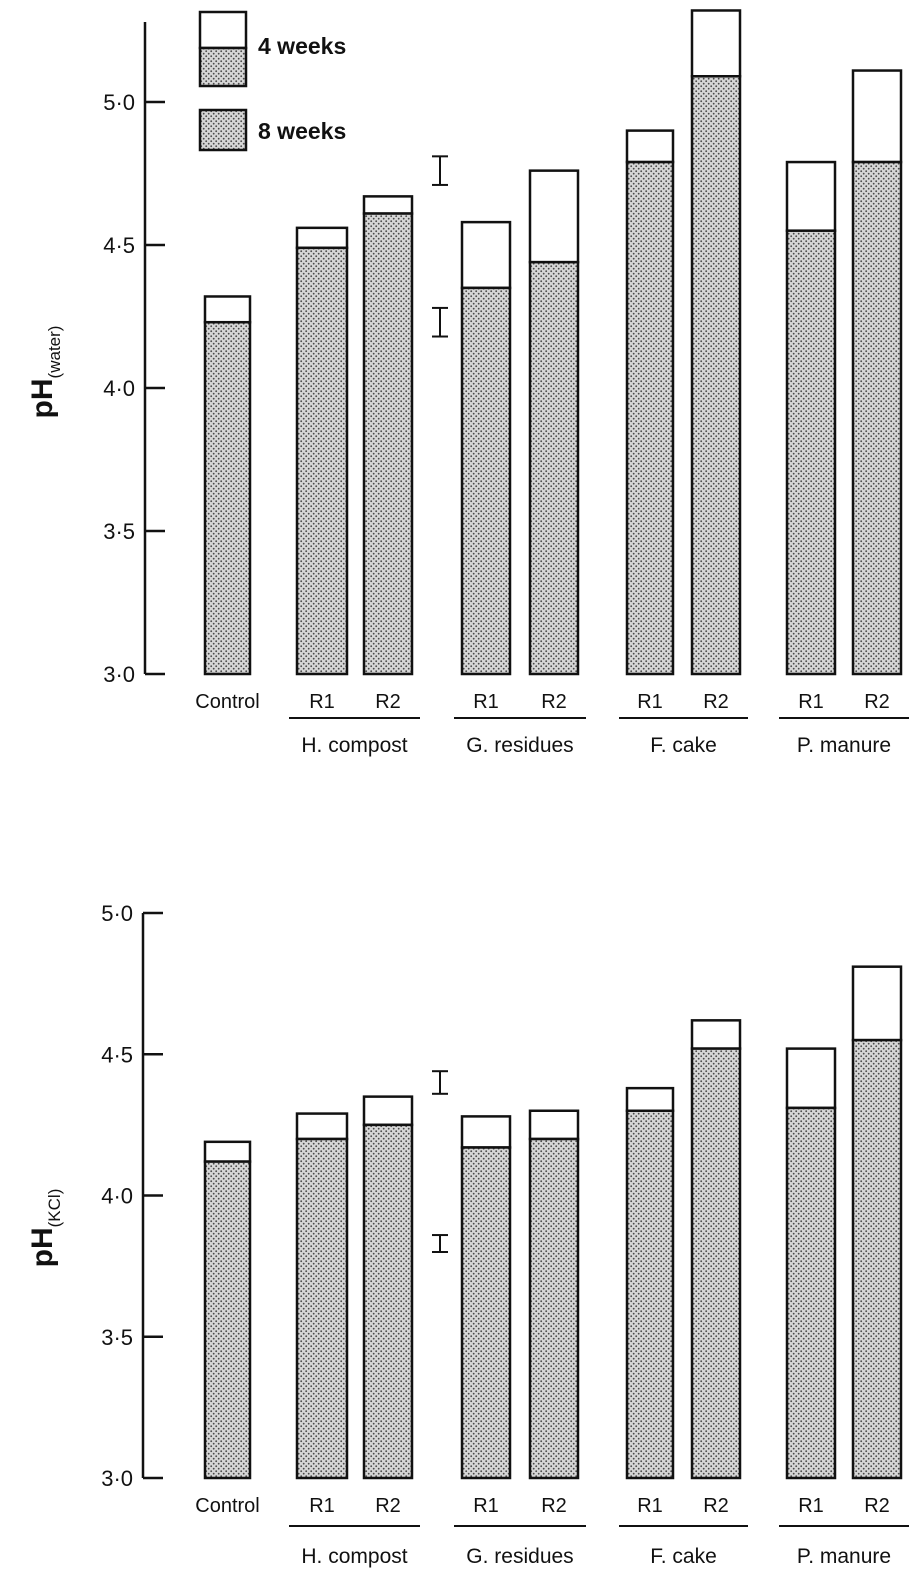  Describe the element at coordinates (54, 352) in the screenshot. I see `y-axis-label-sub: (water)` at that location.